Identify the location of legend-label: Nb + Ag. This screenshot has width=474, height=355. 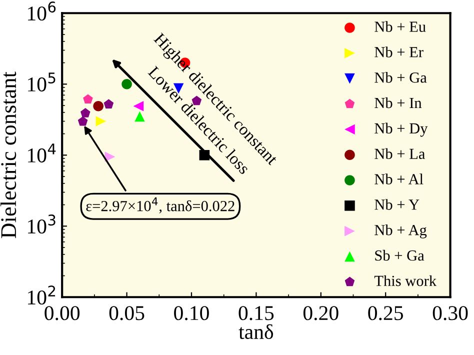
(400, 231).